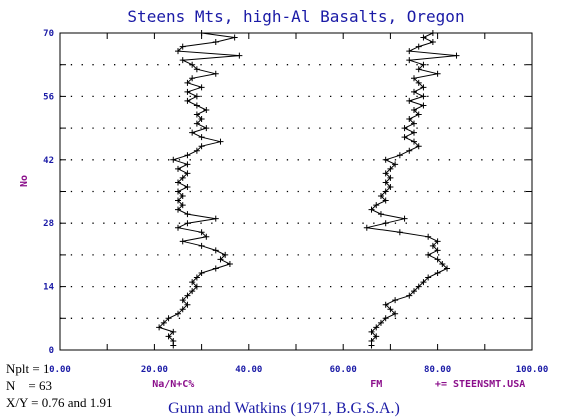 The height and width of the screenshot is (420, 561). What do you see at coordinates (27, 368) in the screenshot?
I see `nplt-label: Nplt = 1` at bounding box center [27, 368].